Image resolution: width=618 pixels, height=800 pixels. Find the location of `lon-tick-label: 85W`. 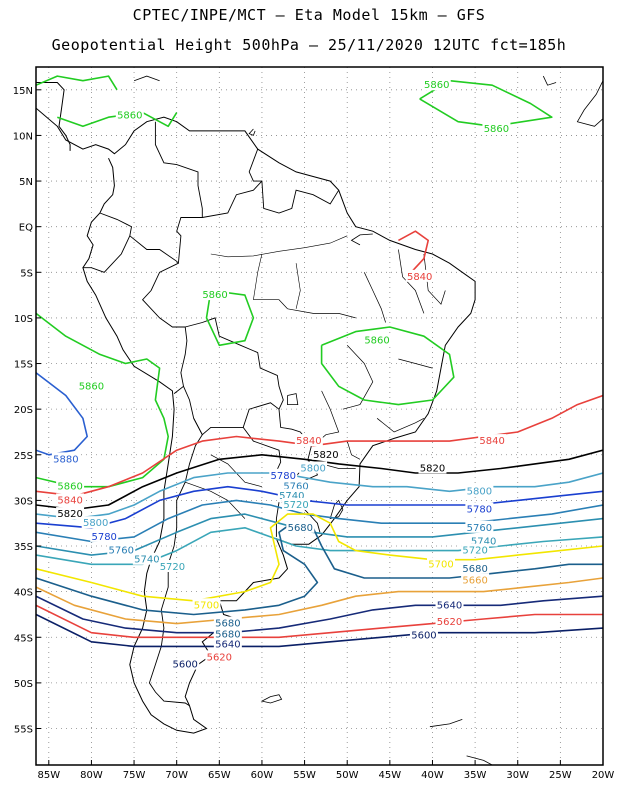

lon-tick-label: 85W is located at coordinates (48, 775).